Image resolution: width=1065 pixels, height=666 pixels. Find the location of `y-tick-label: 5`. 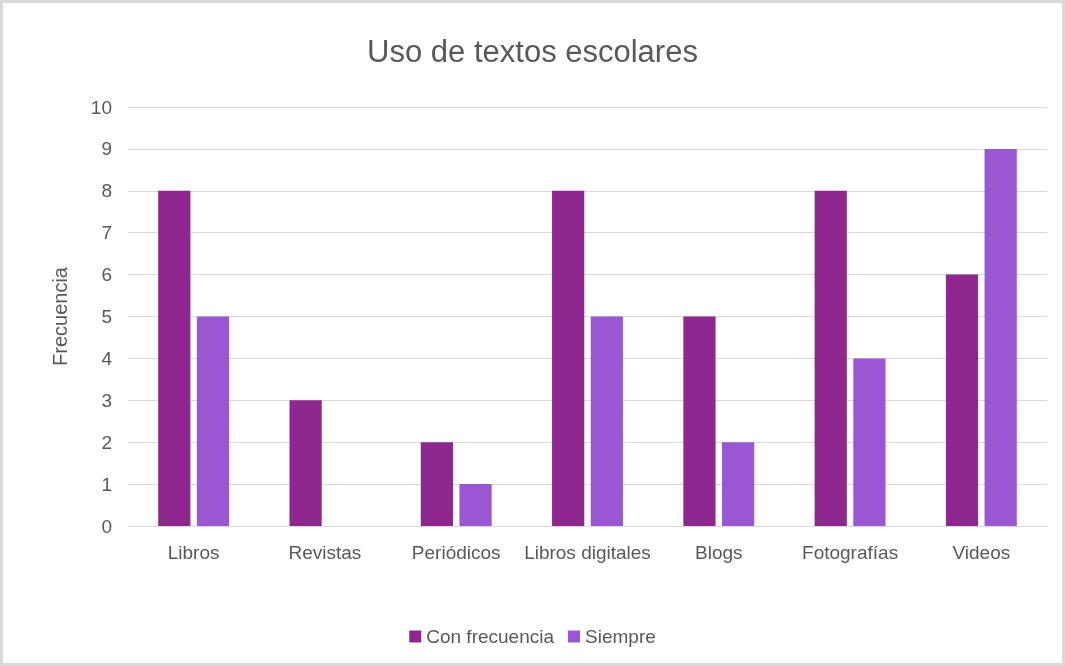

y-tick-label: 5 is located at coordinates (106, 316).